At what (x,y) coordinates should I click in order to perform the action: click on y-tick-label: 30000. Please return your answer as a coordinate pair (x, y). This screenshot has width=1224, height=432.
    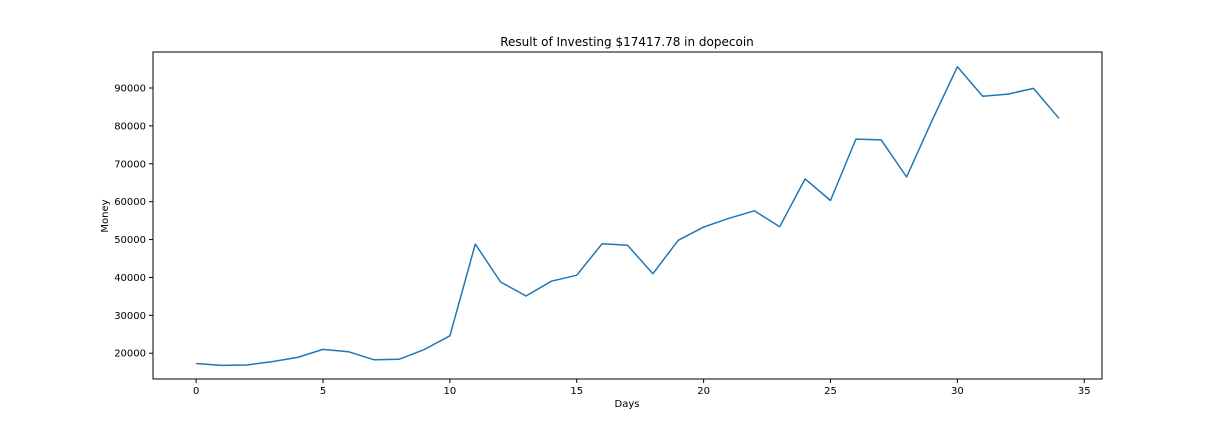
    Looking at the image, I should click on (130, 316).